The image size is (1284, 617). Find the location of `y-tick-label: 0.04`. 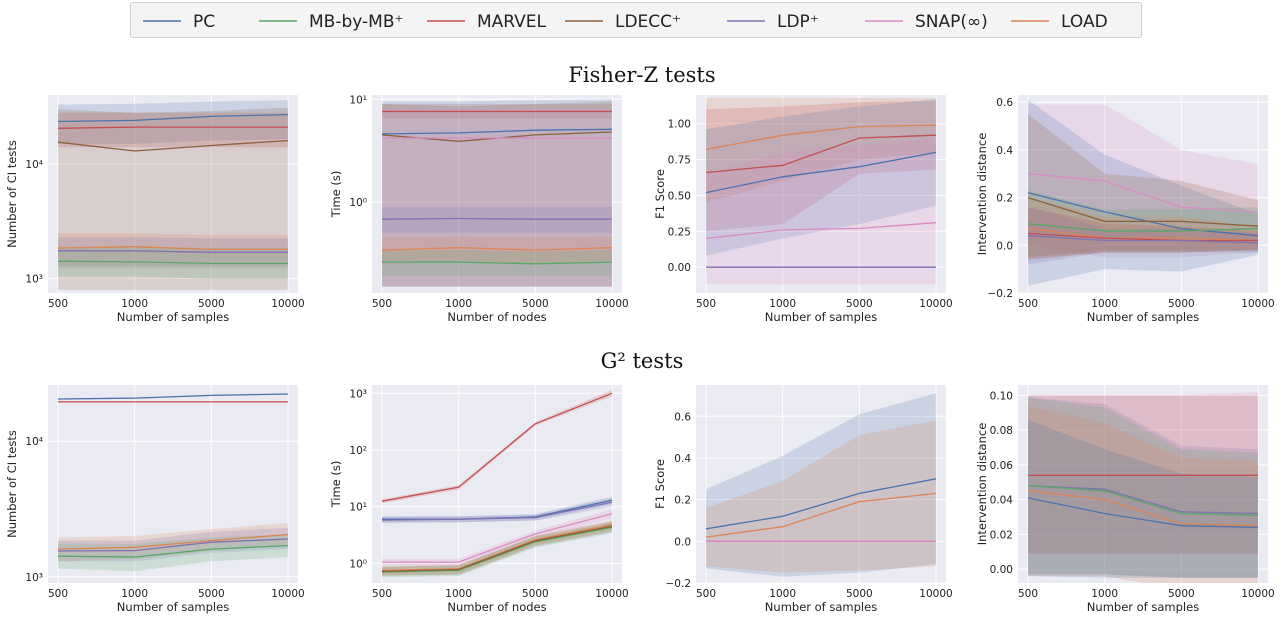

y-tick-label: 0.04 is located at coordinates (1002, 501).